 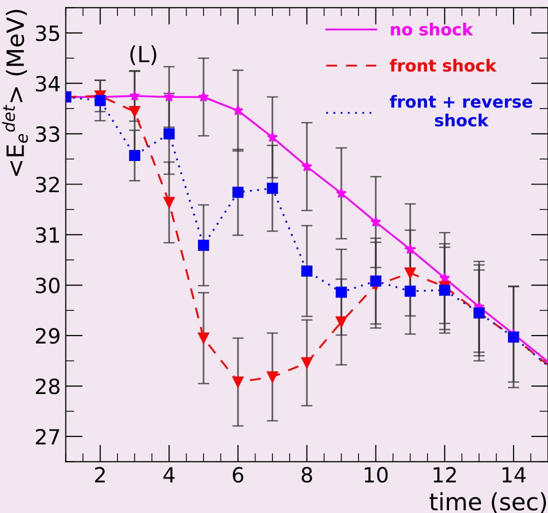 I want to click on y-tick-label: 35, so click(x=48, y=33).